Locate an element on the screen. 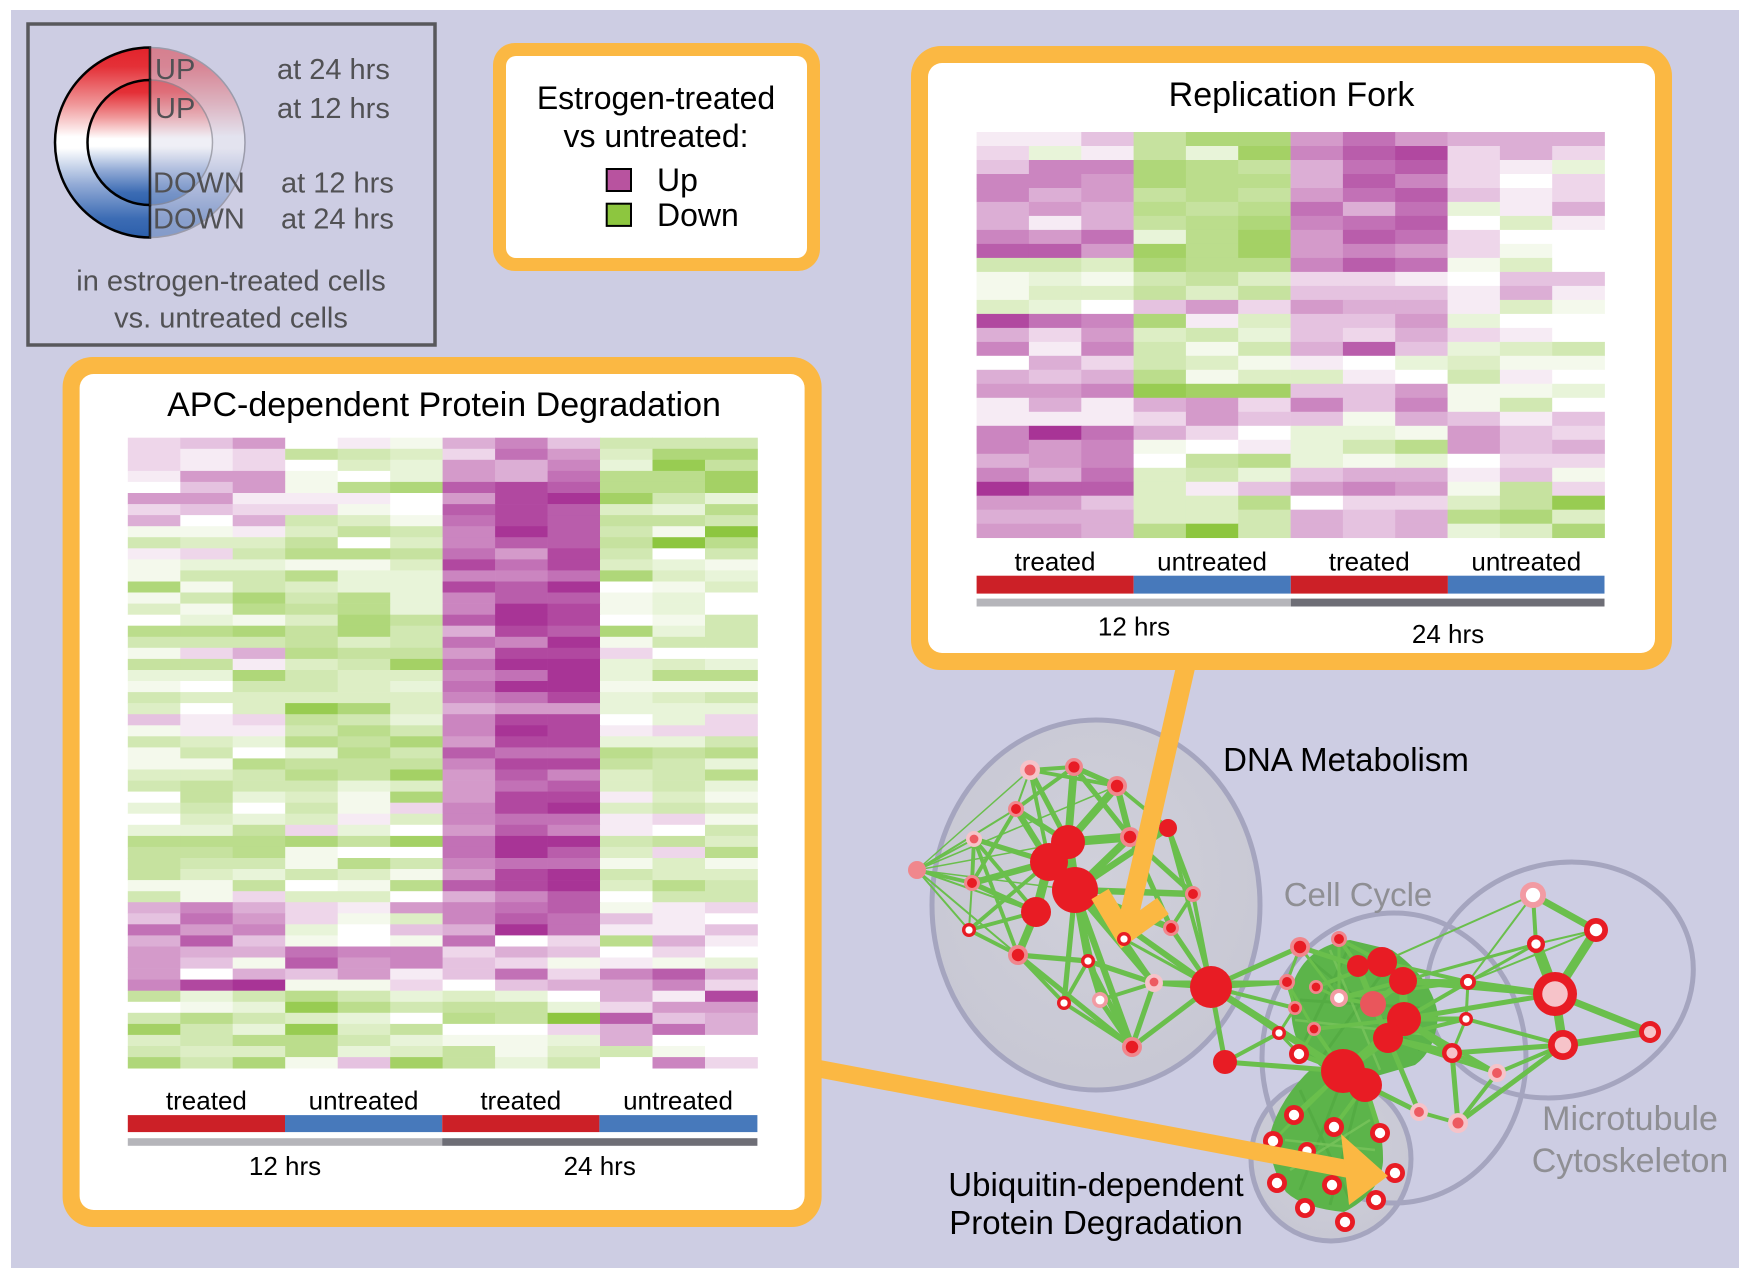 The height and width of the screenshot is (1284, 1750). svg-text: Protein Degradation is located at coordinates (1096, 1222).